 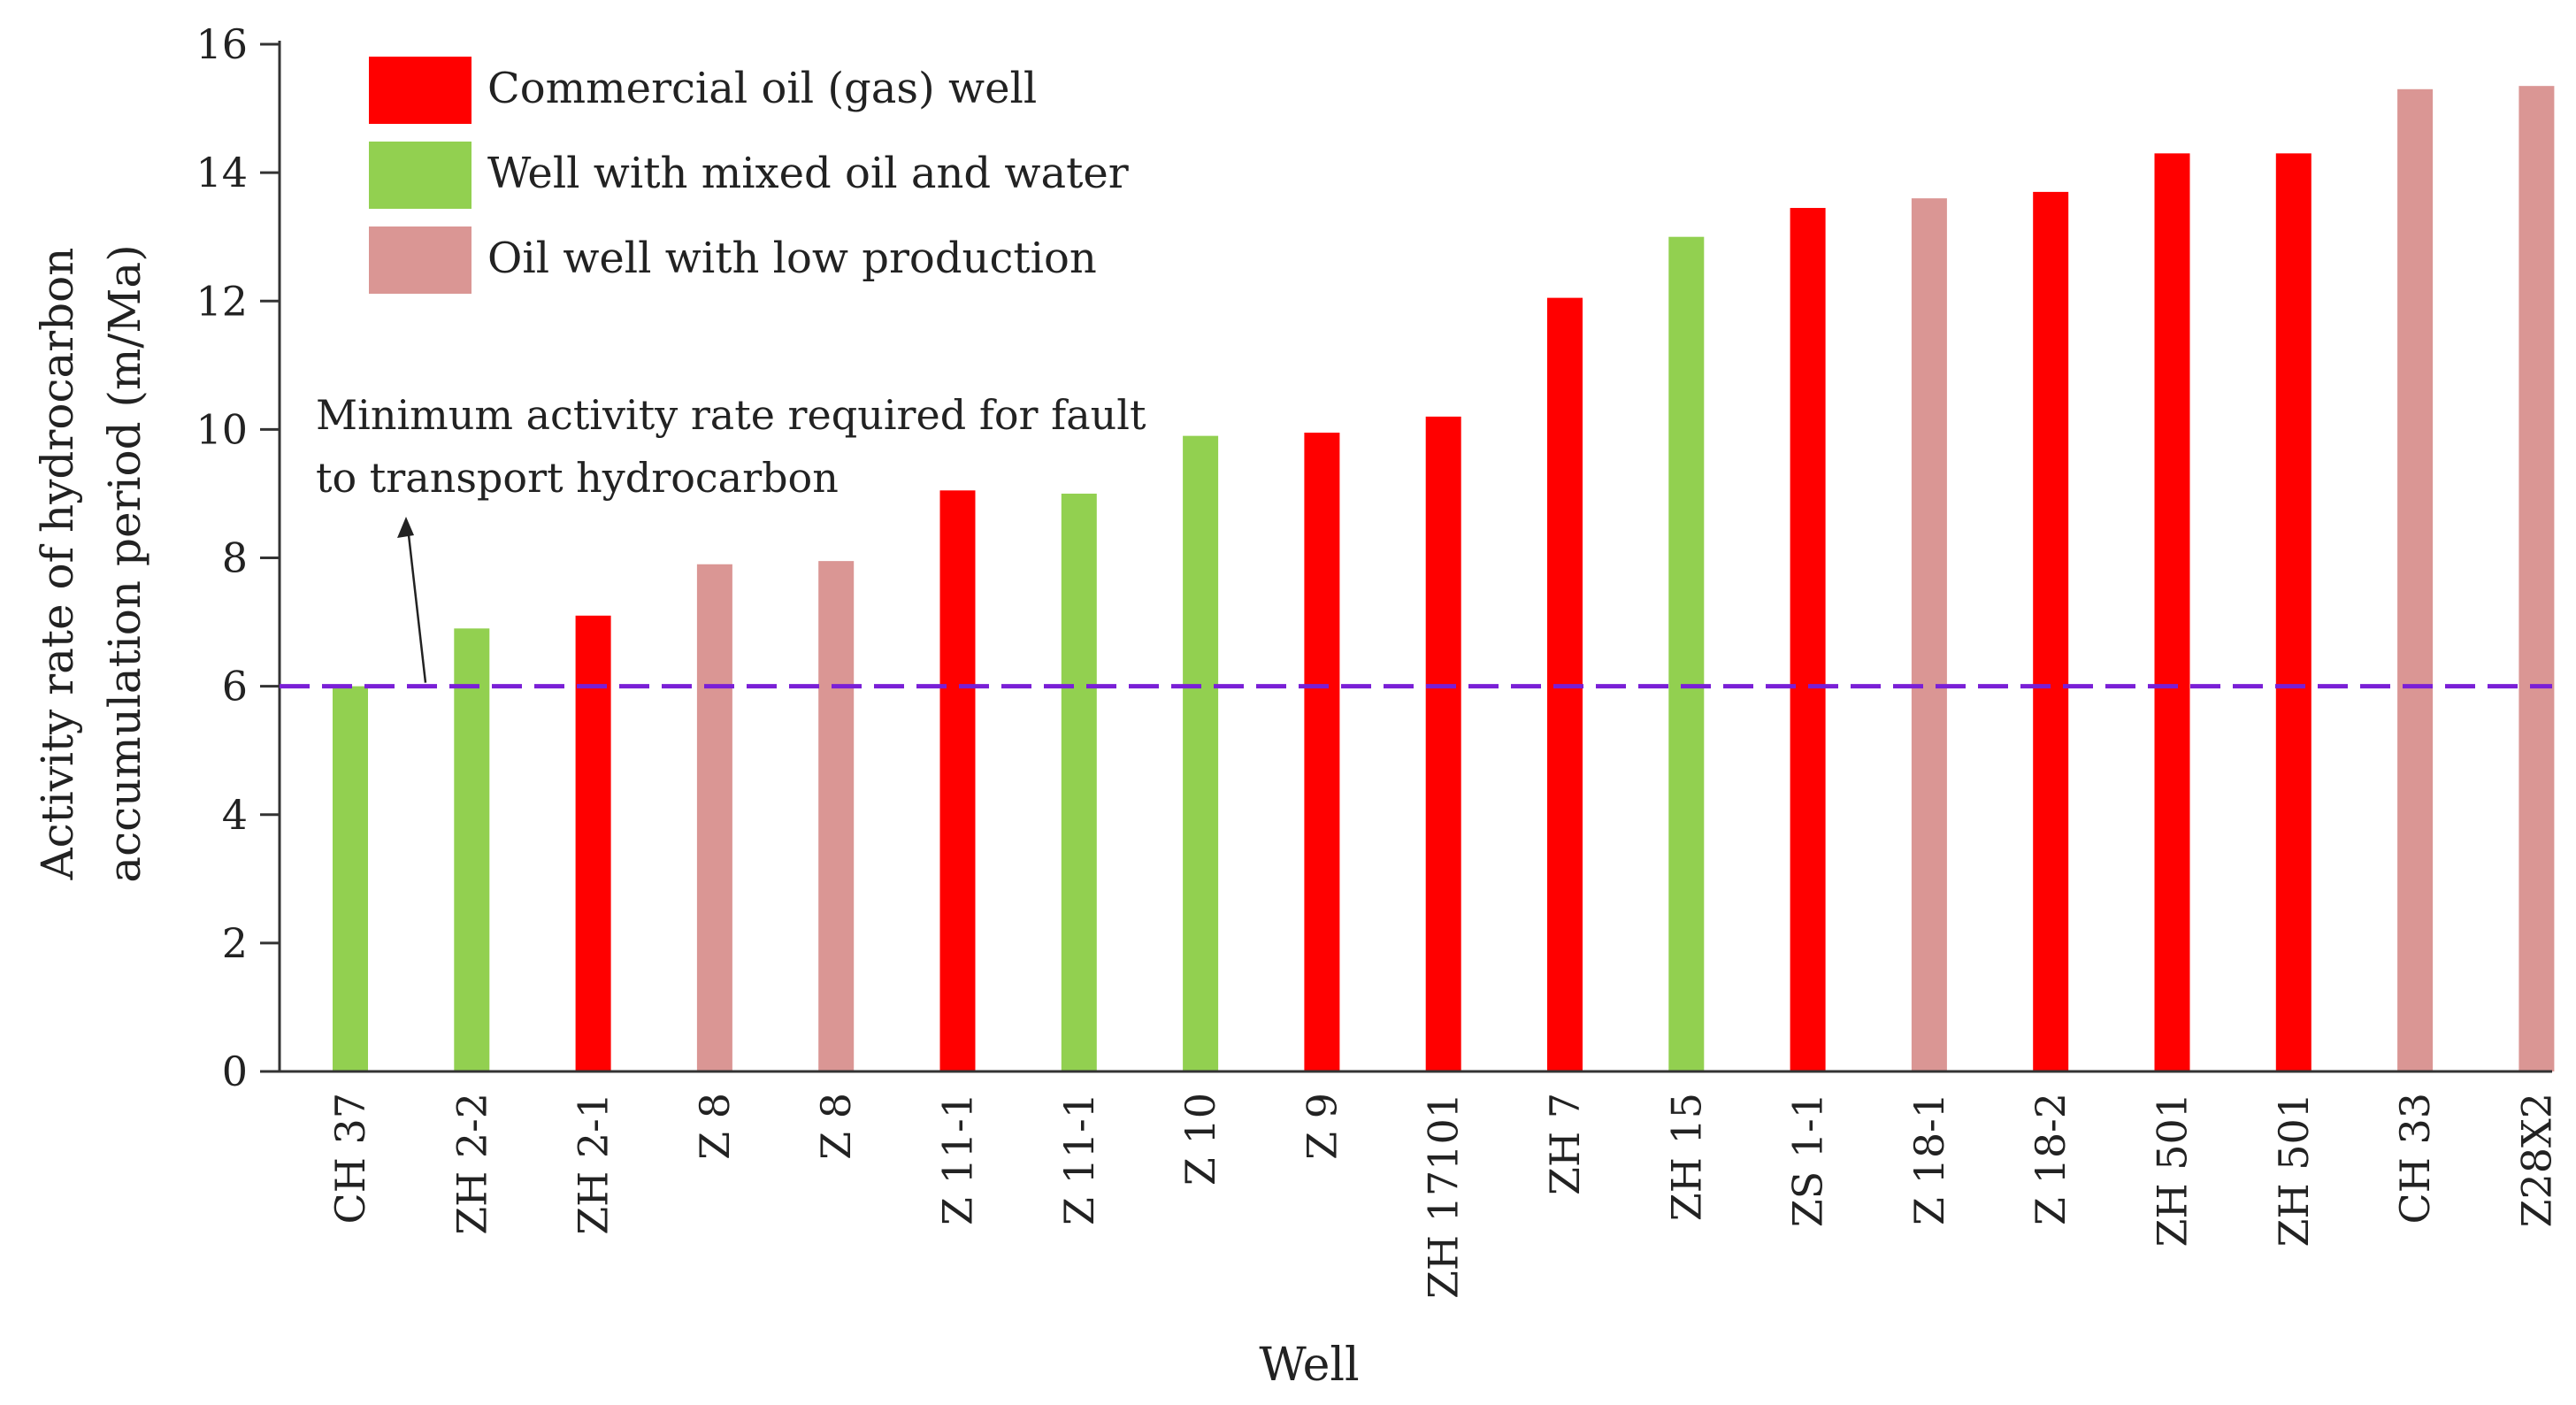 I want to click on x-tick-label-13: ZS 1-1, so click(x=1808, y=1160).